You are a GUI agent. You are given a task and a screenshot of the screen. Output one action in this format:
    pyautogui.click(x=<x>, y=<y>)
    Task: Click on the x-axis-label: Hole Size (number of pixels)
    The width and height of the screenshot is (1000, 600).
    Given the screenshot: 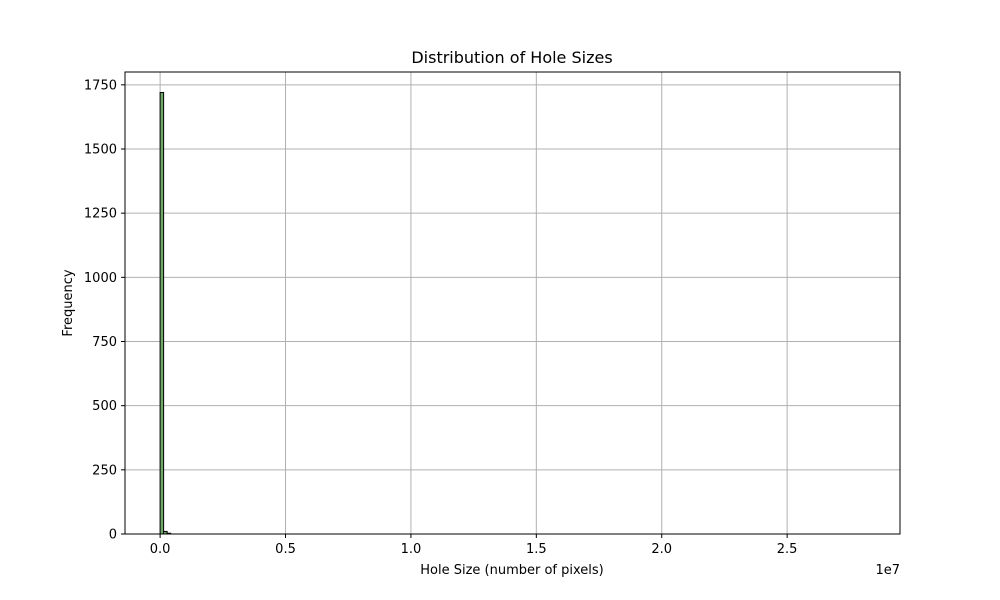 What is the action you would take?
    pyautogui.click(x=512, y=570)
    